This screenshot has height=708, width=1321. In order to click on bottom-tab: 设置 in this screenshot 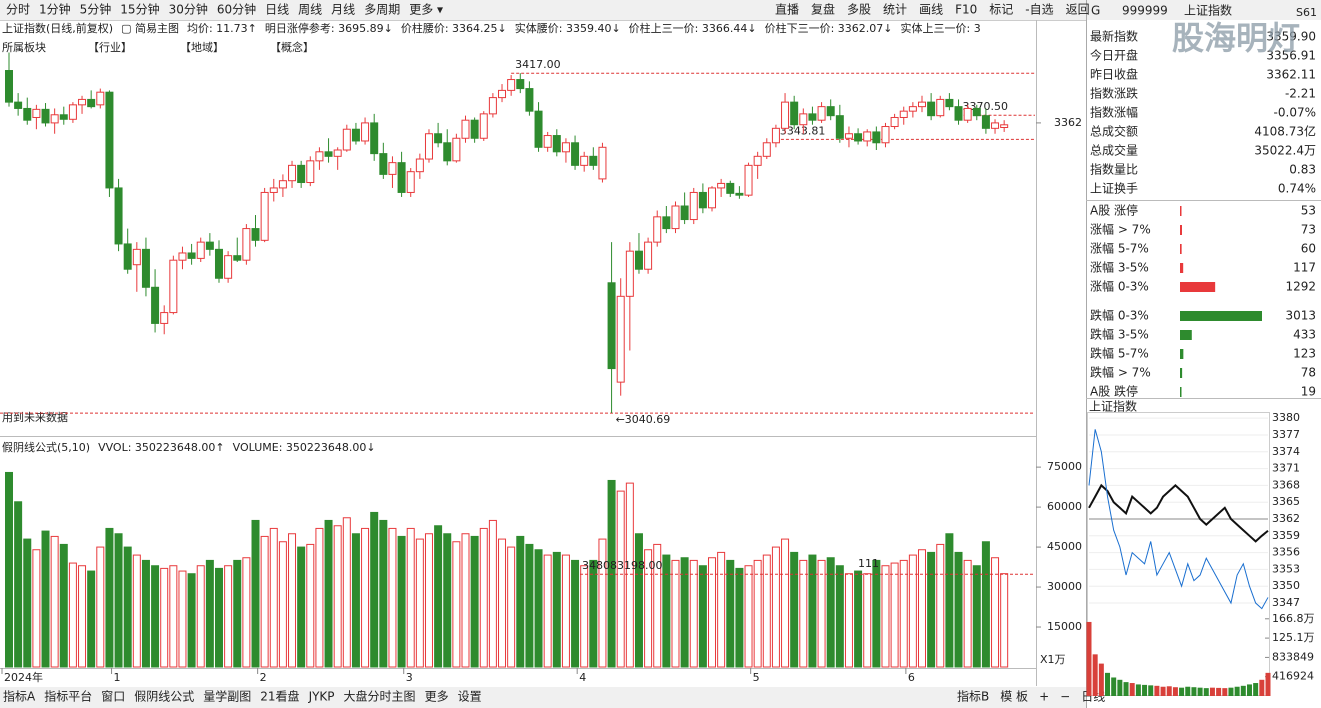, I will do `click(470, 697)`.